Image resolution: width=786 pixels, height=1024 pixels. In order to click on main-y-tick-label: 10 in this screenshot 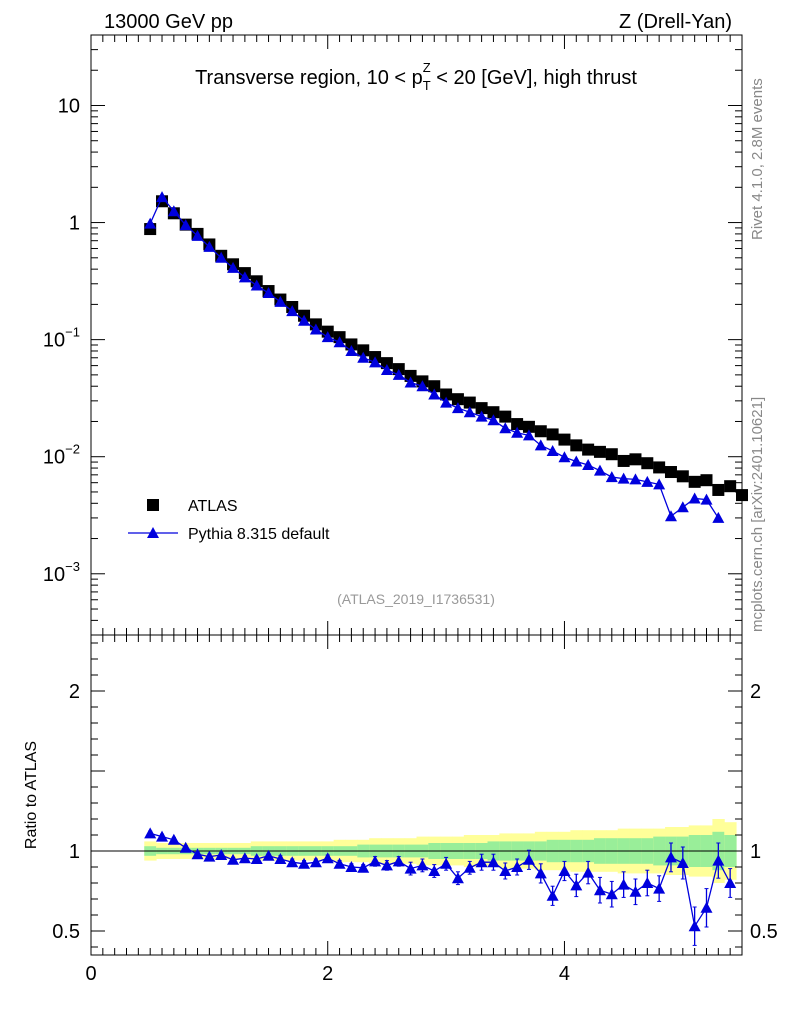, I will do `click(69, 106)`.